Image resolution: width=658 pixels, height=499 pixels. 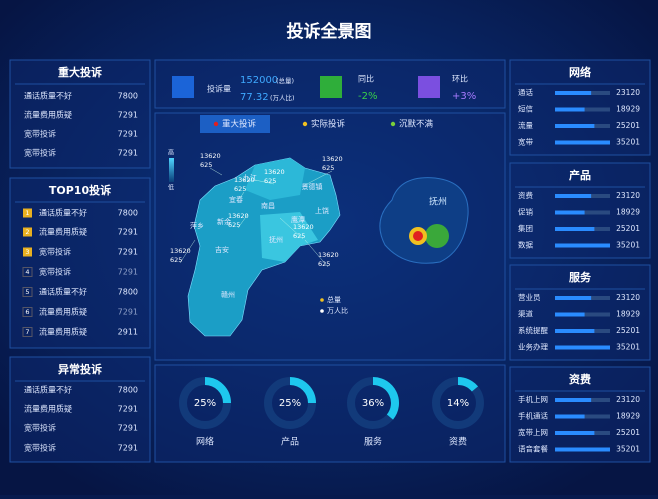 I want to click on tab-dot, so click(x=216, y=124).